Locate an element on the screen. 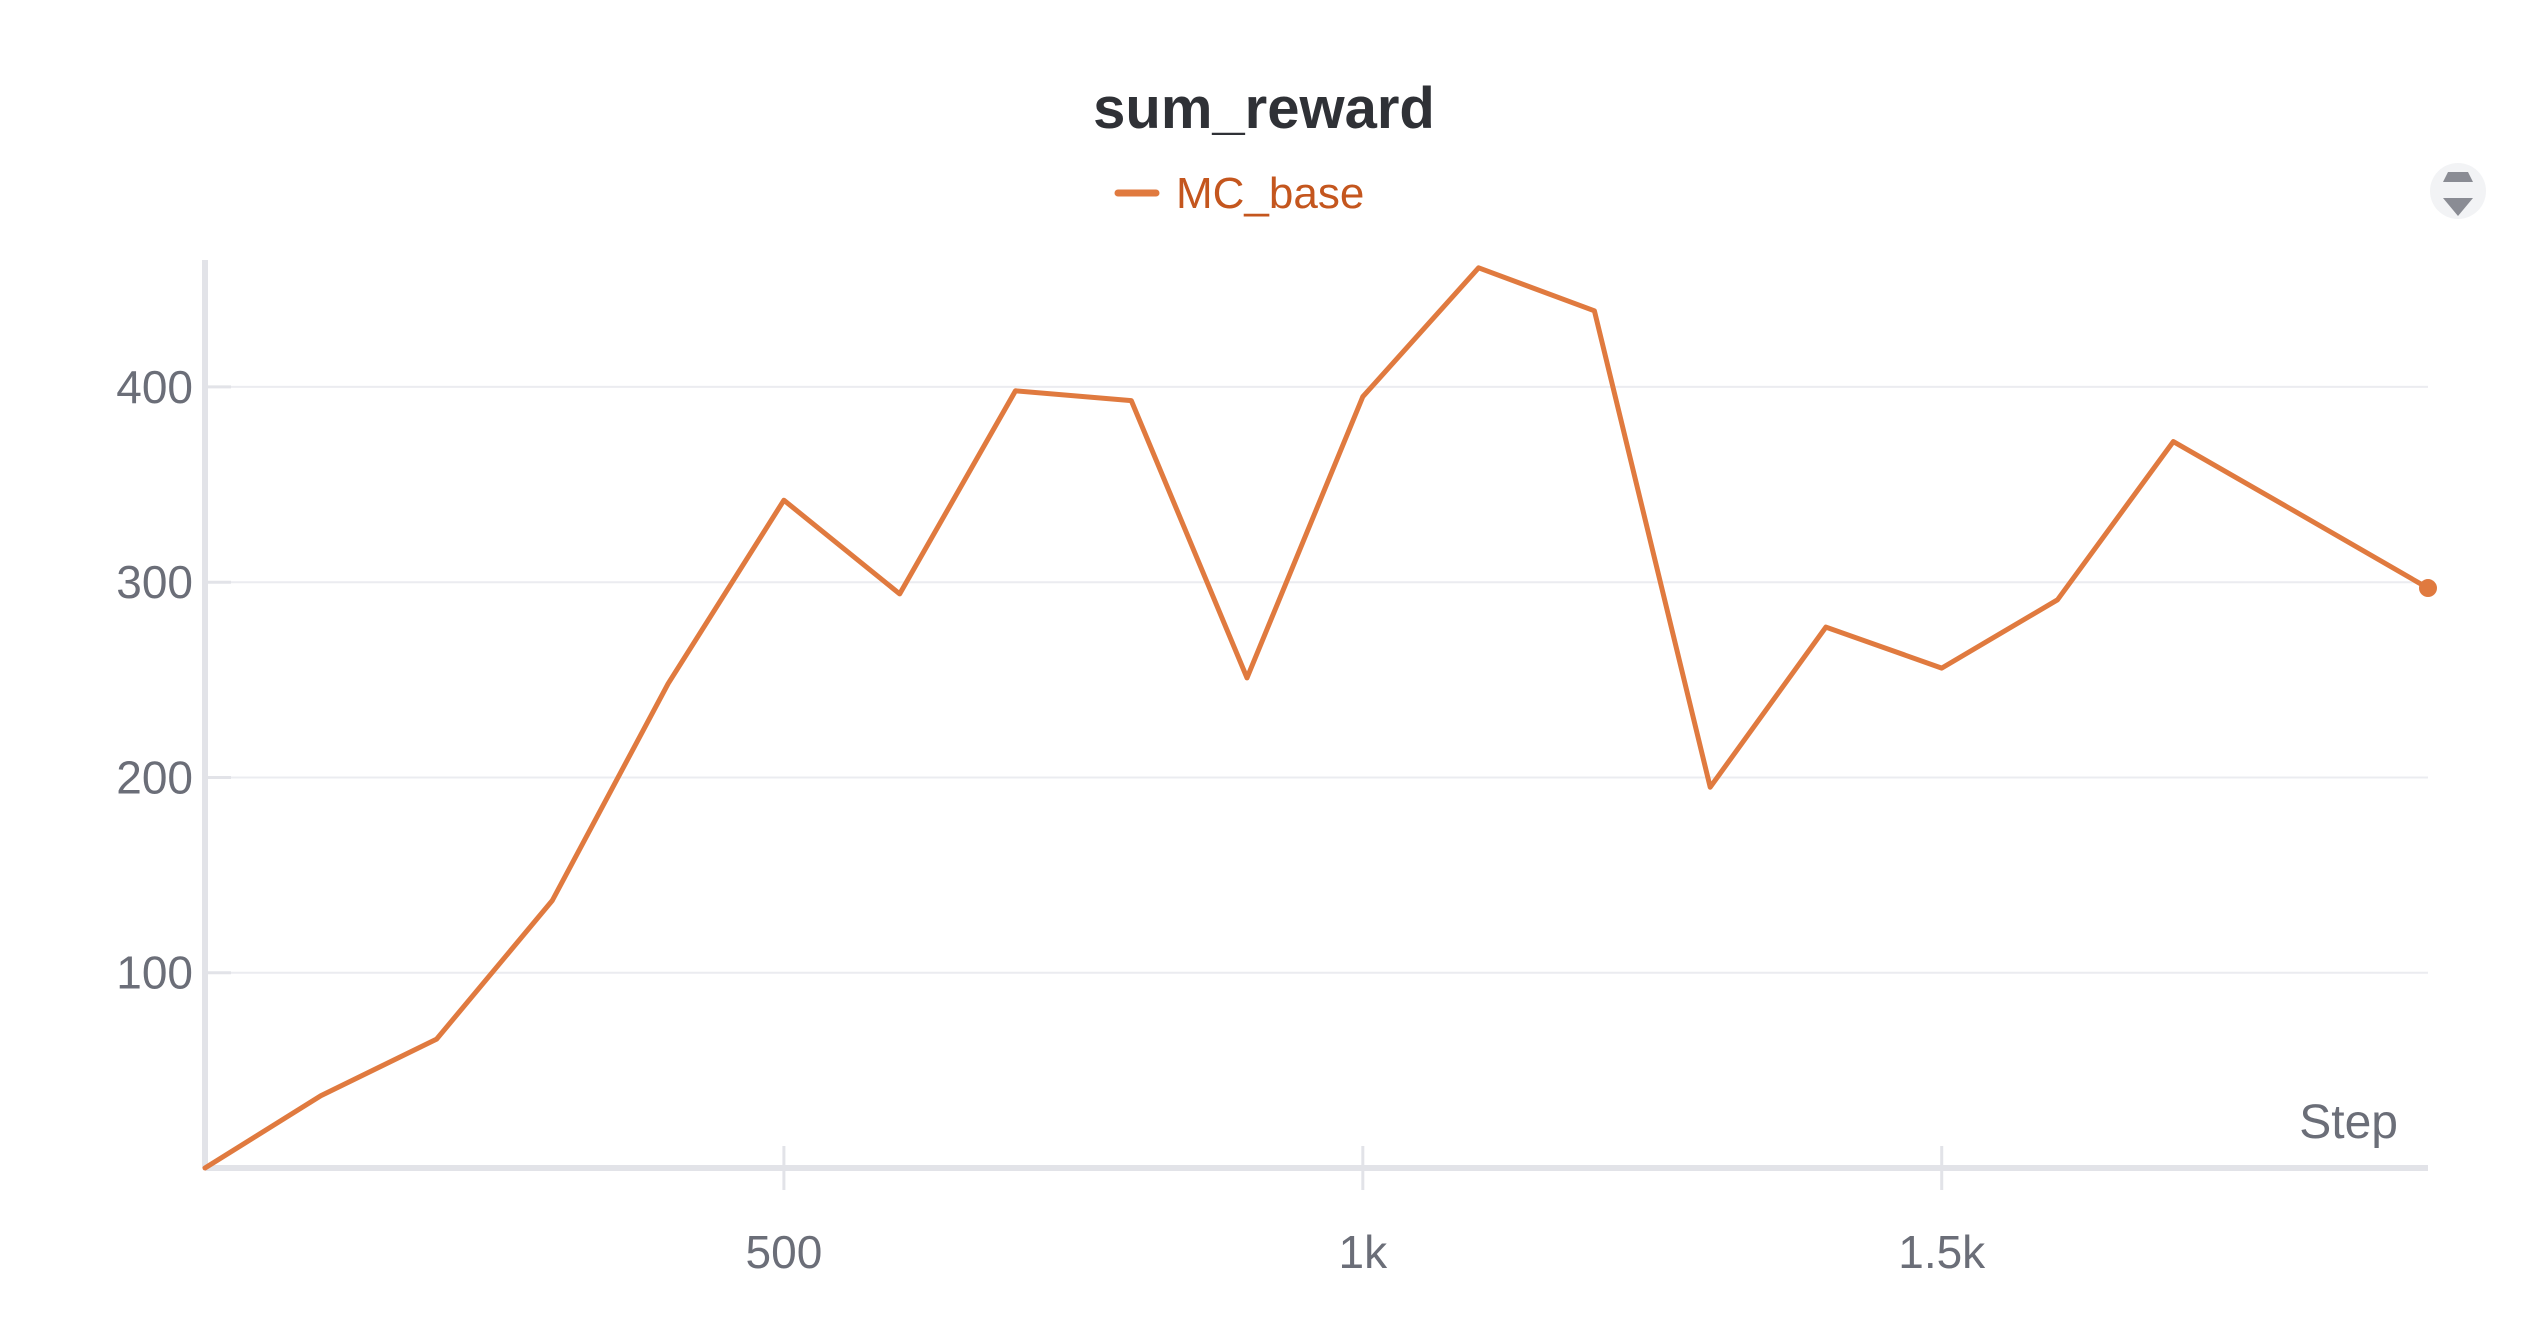 The height and width of the screenshot is (1333, 2528). legend: MC_base is located at coordinates (1239, 193).